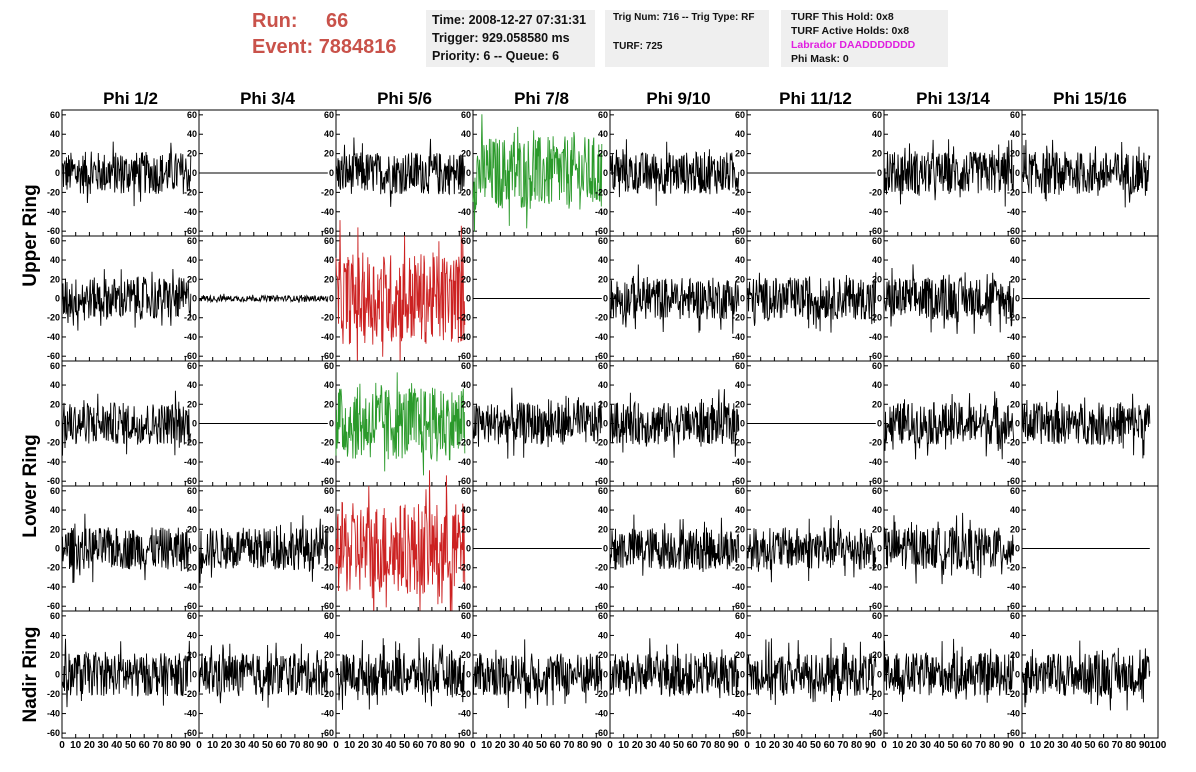 The image size is (1196, 772). Describe the element at coordinates (687, 38) in the screenshot. I see `trigger-info-box: Trig Num: 716 -- Trig Type: RF TURF: 725` at that location.